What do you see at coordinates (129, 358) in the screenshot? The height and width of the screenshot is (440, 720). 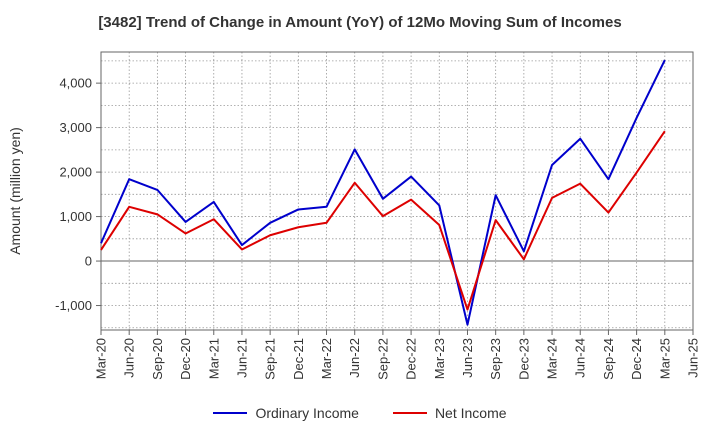 I see `x-tick-label: Jun-20` at bounding box center [129, 358].